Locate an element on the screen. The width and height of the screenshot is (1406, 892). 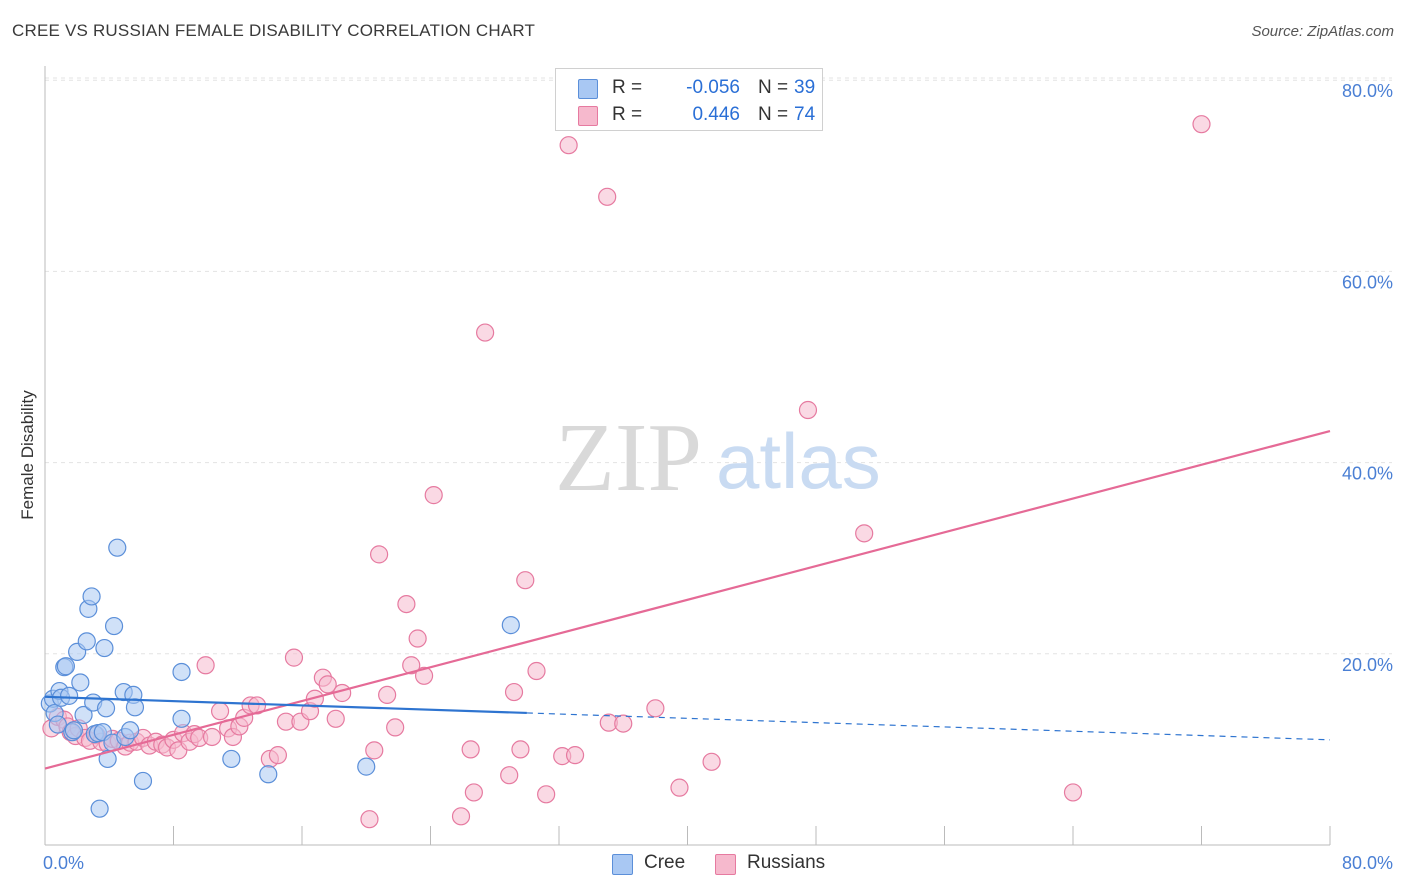
cree-legend-label: Cree is located at coordinates (665, 862).